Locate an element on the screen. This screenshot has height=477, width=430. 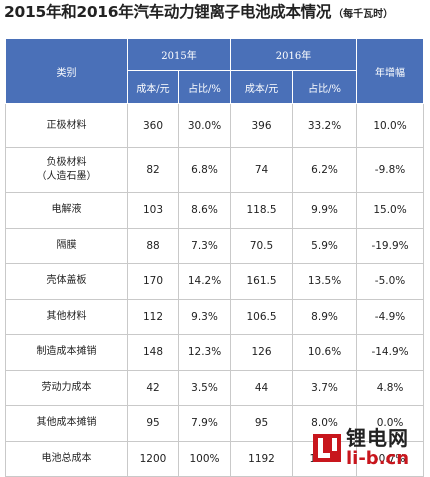
cell-cost-2016: 126 is located at coordinates (262, 352).